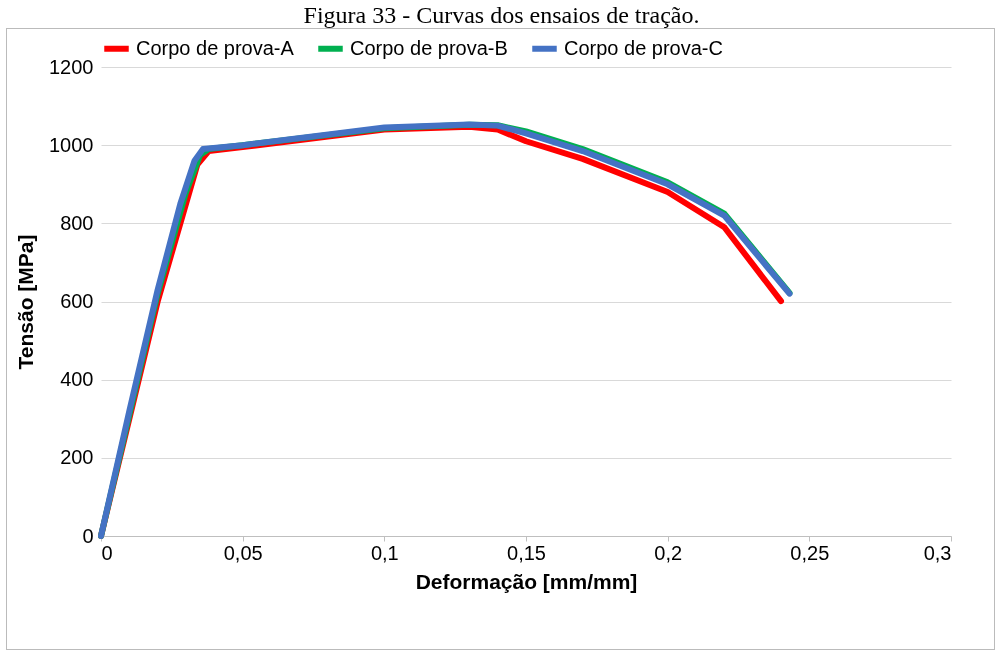  I want to click on x-tick-label: 0,15, so click(526, 552).